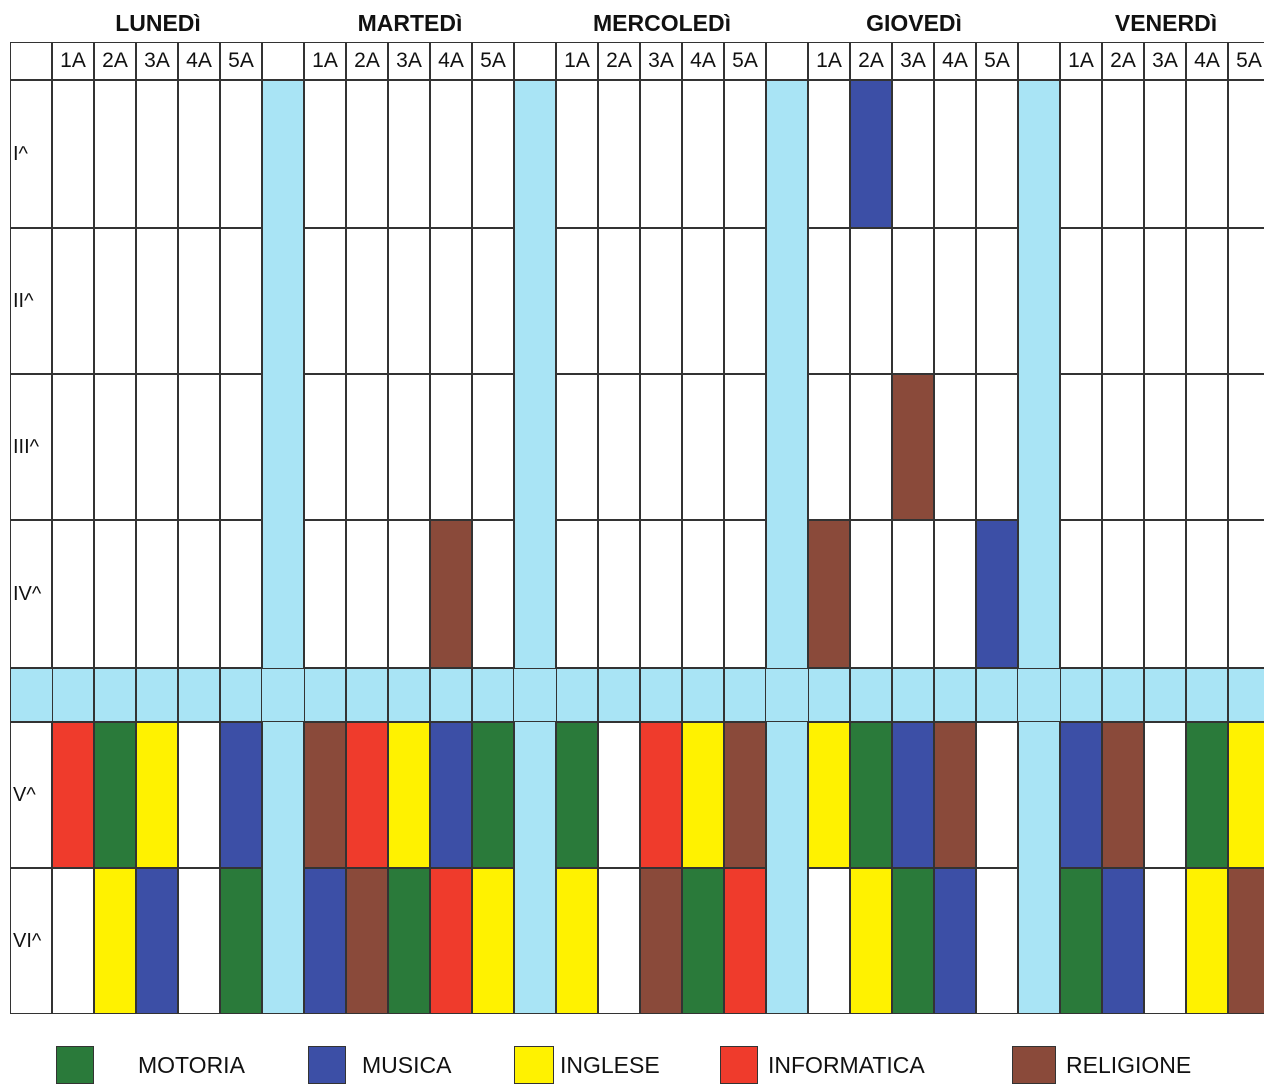  I want to click on hour-label: IV^, so click(31, 594).